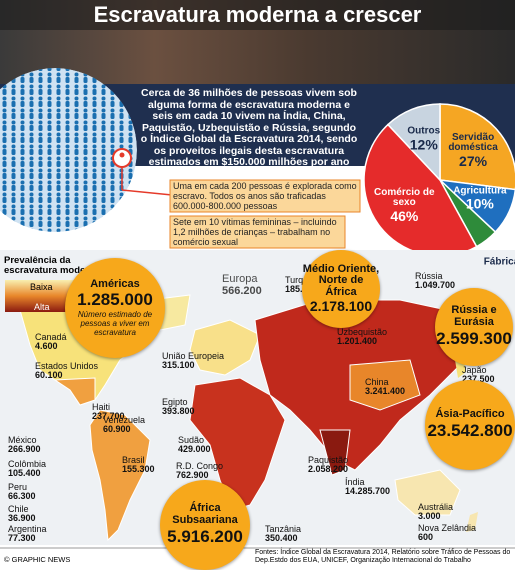  What do you see at coordinates (175, 402) in the screenshot?
I see `country-name: Egipto` at bounding box center [175, 402].